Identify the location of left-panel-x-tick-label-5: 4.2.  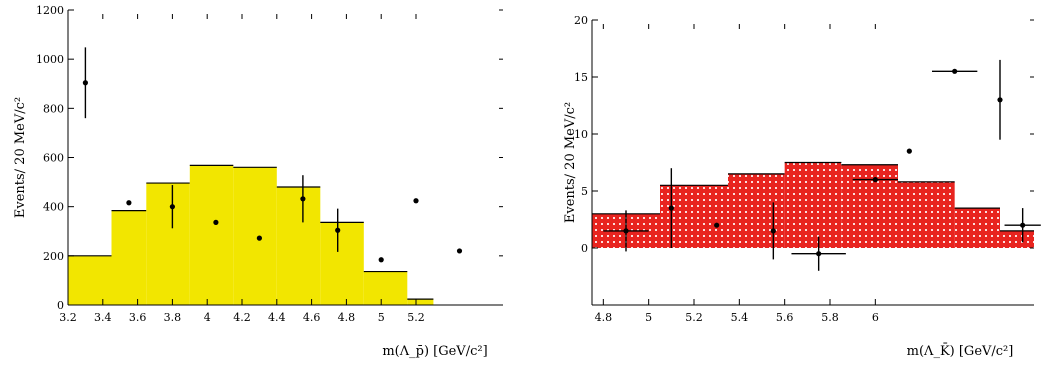
(242, 317).